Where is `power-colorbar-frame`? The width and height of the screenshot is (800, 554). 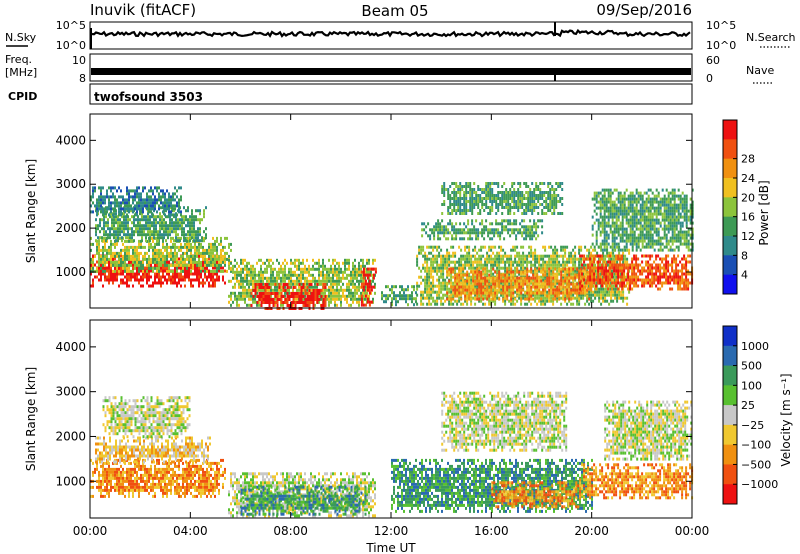
power-colorbar-frame is located at coordinates (730, 207).